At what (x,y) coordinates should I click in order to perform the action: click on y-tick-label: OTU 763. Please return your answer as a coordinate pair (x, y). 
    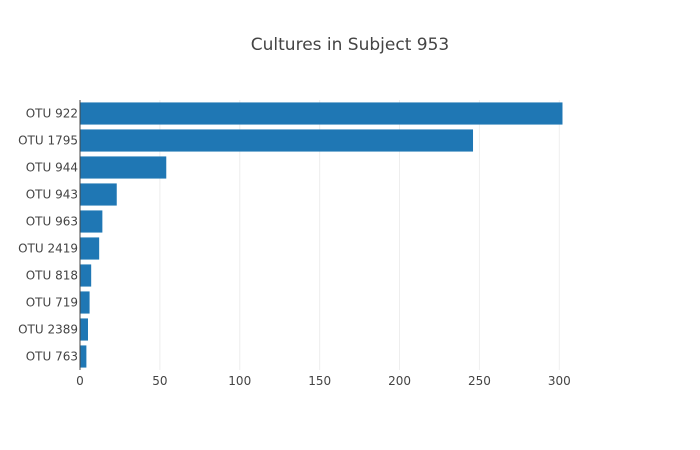
    Looking at the image, I should click on (52, 357).